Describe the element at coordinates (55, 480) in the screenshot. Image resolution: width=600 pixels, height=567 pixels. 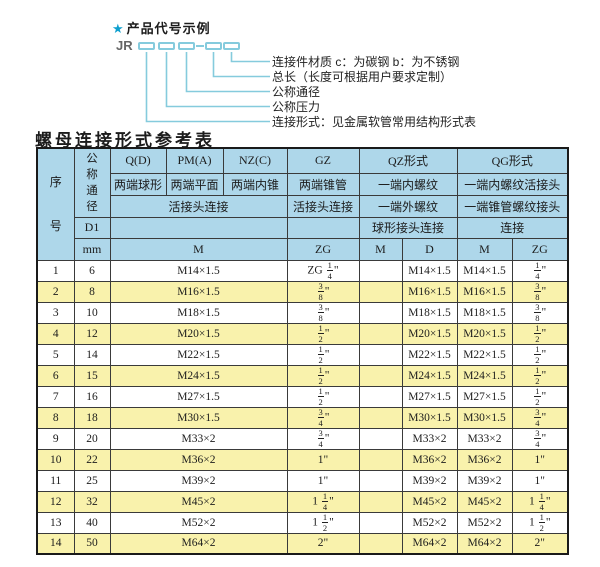
I see `cell-seq: 11` at that location.